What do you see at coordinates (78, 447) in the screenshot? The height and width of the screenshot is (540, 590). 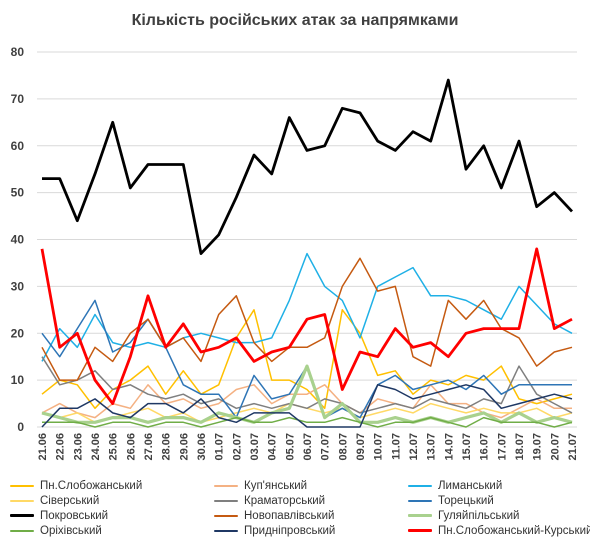 I see `x-tick-label: 23.06` at bounding box center [78, 447].